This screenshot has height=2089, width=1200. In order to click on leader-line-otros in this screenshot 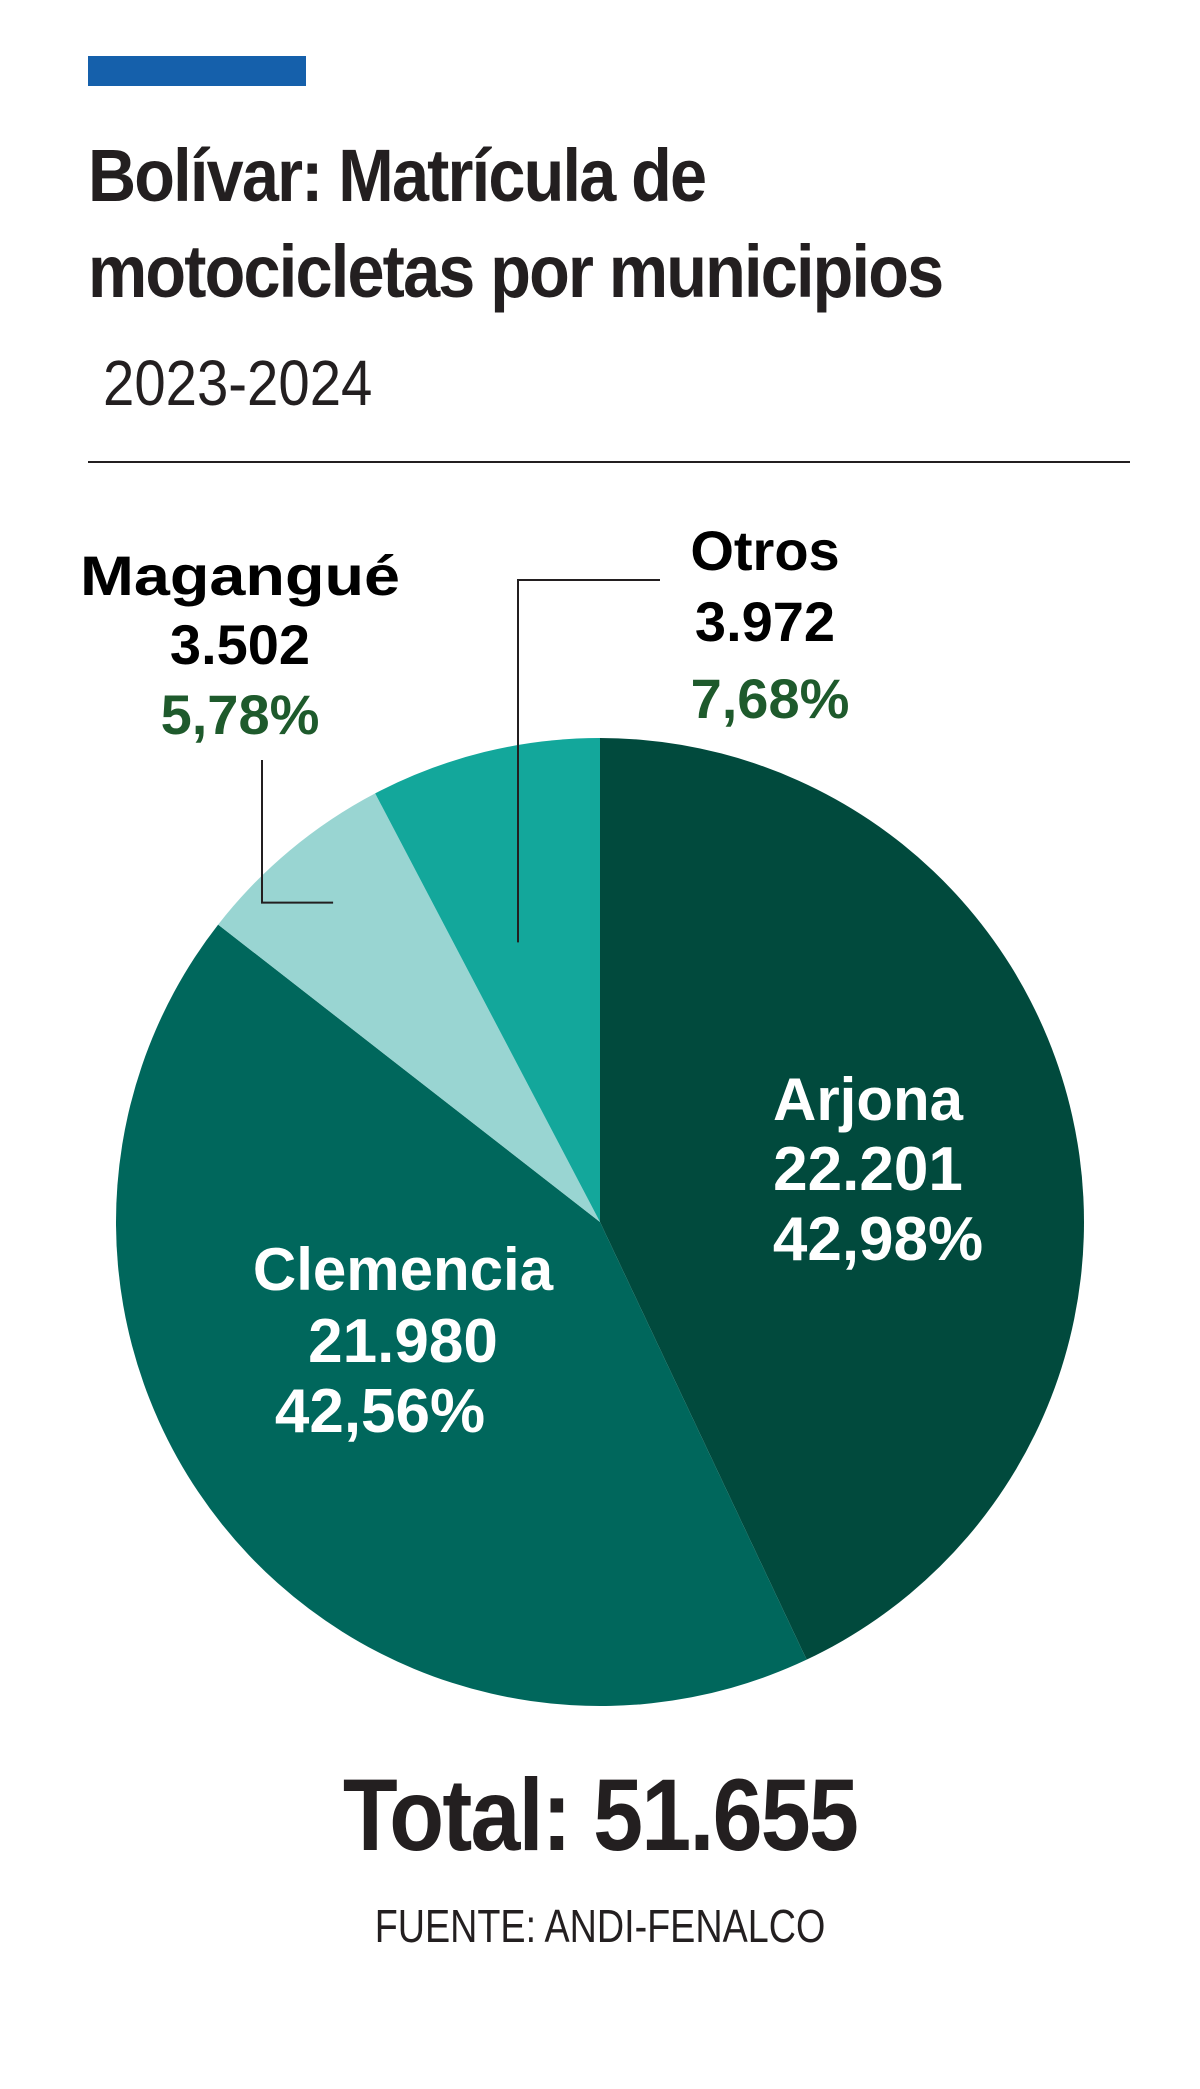, I will do `click(588, 761)`.